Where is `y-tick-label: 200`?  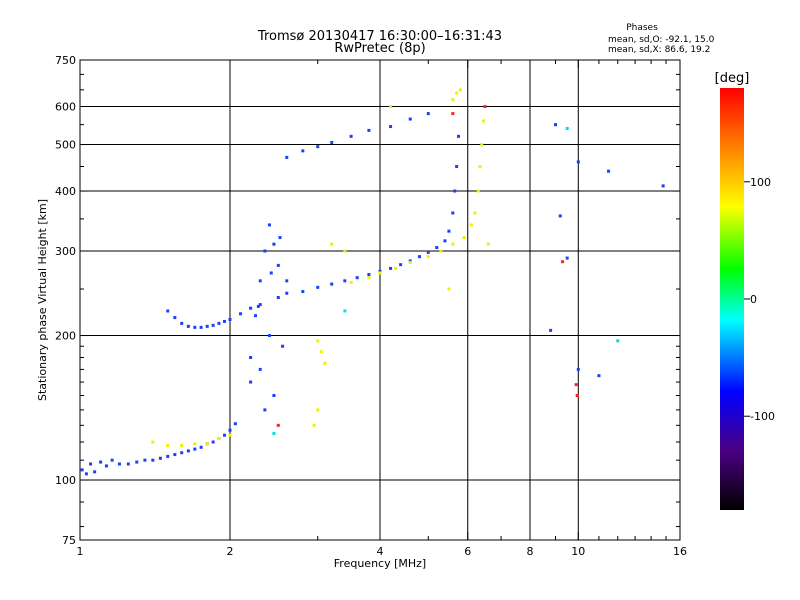
y-tick-label: 200 is located at coordinates (65, 336).